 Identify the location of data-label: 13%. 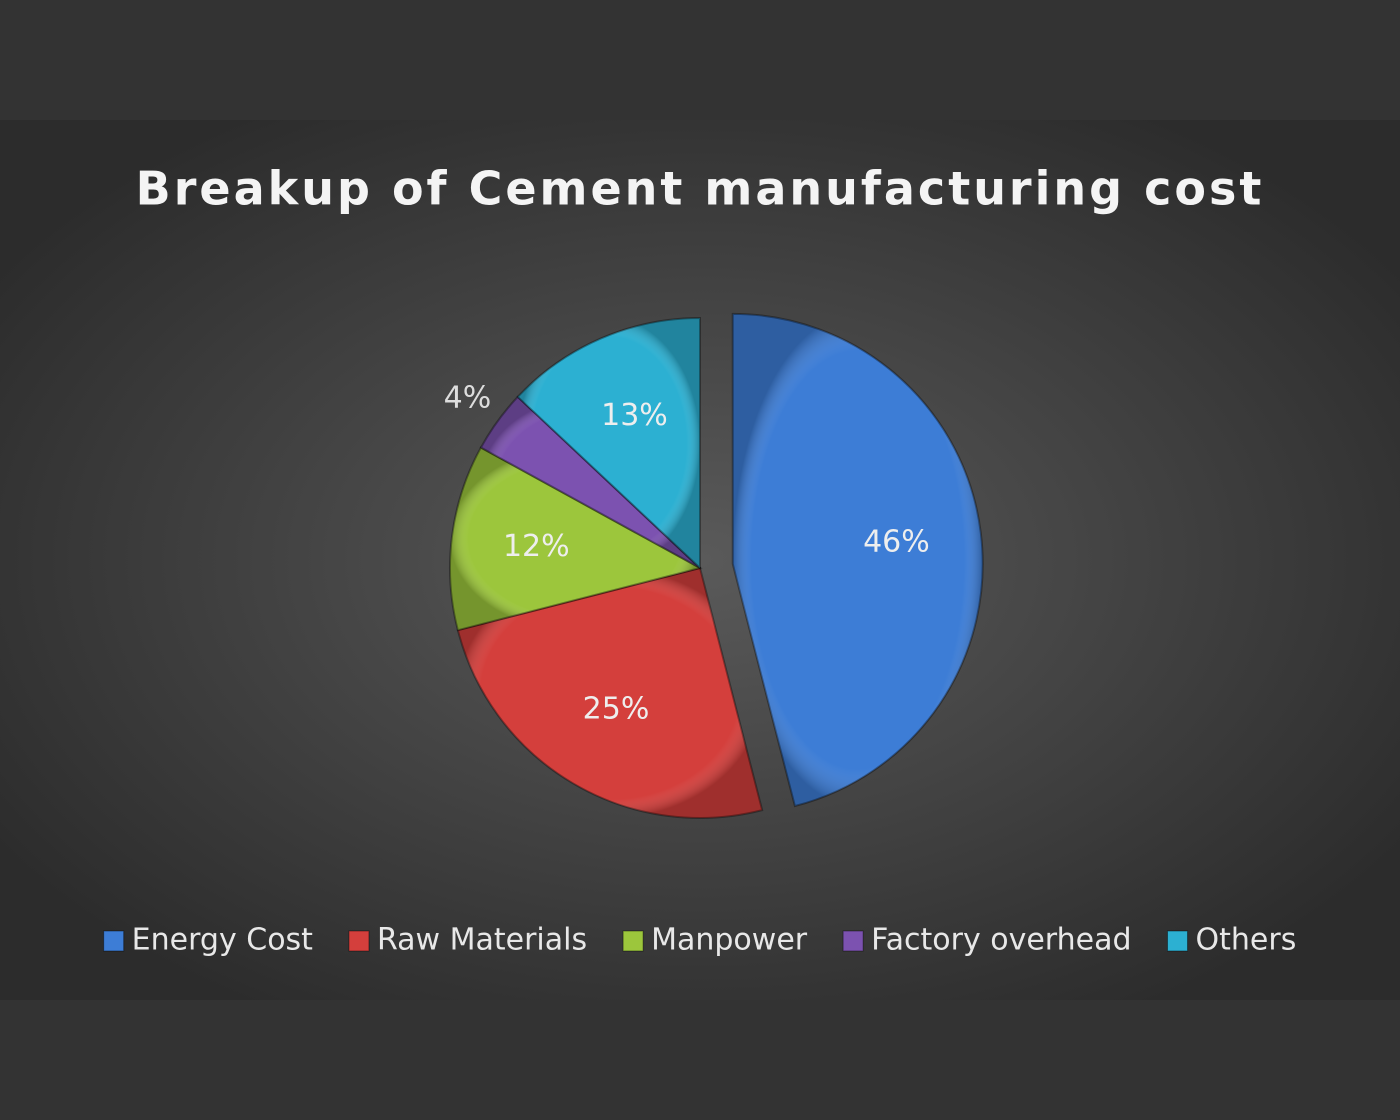
(634, 415).